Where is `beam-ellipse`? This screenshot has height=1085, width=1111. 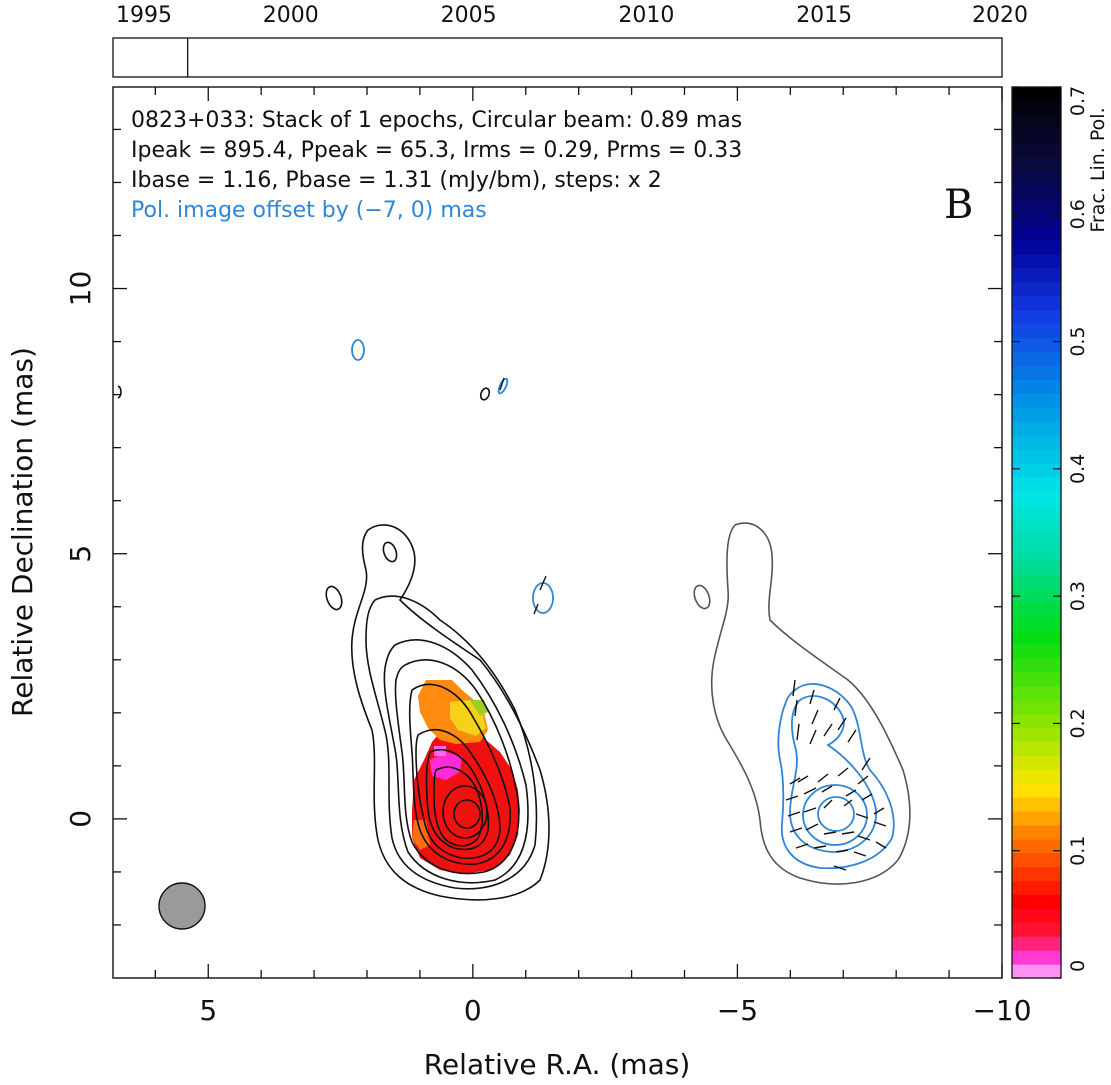
beam-ellipse is located at coordinates (182, 906).